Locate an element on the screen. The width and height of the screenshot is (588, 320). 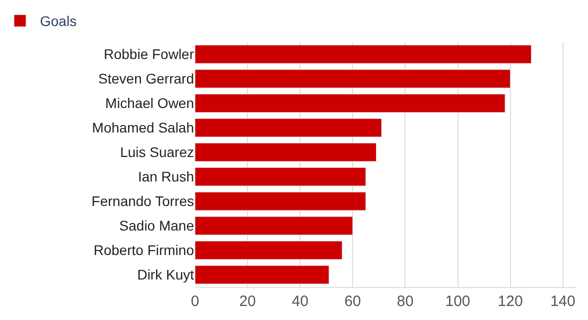
x-tick-label: 20 is located at coordinates (247, 301).